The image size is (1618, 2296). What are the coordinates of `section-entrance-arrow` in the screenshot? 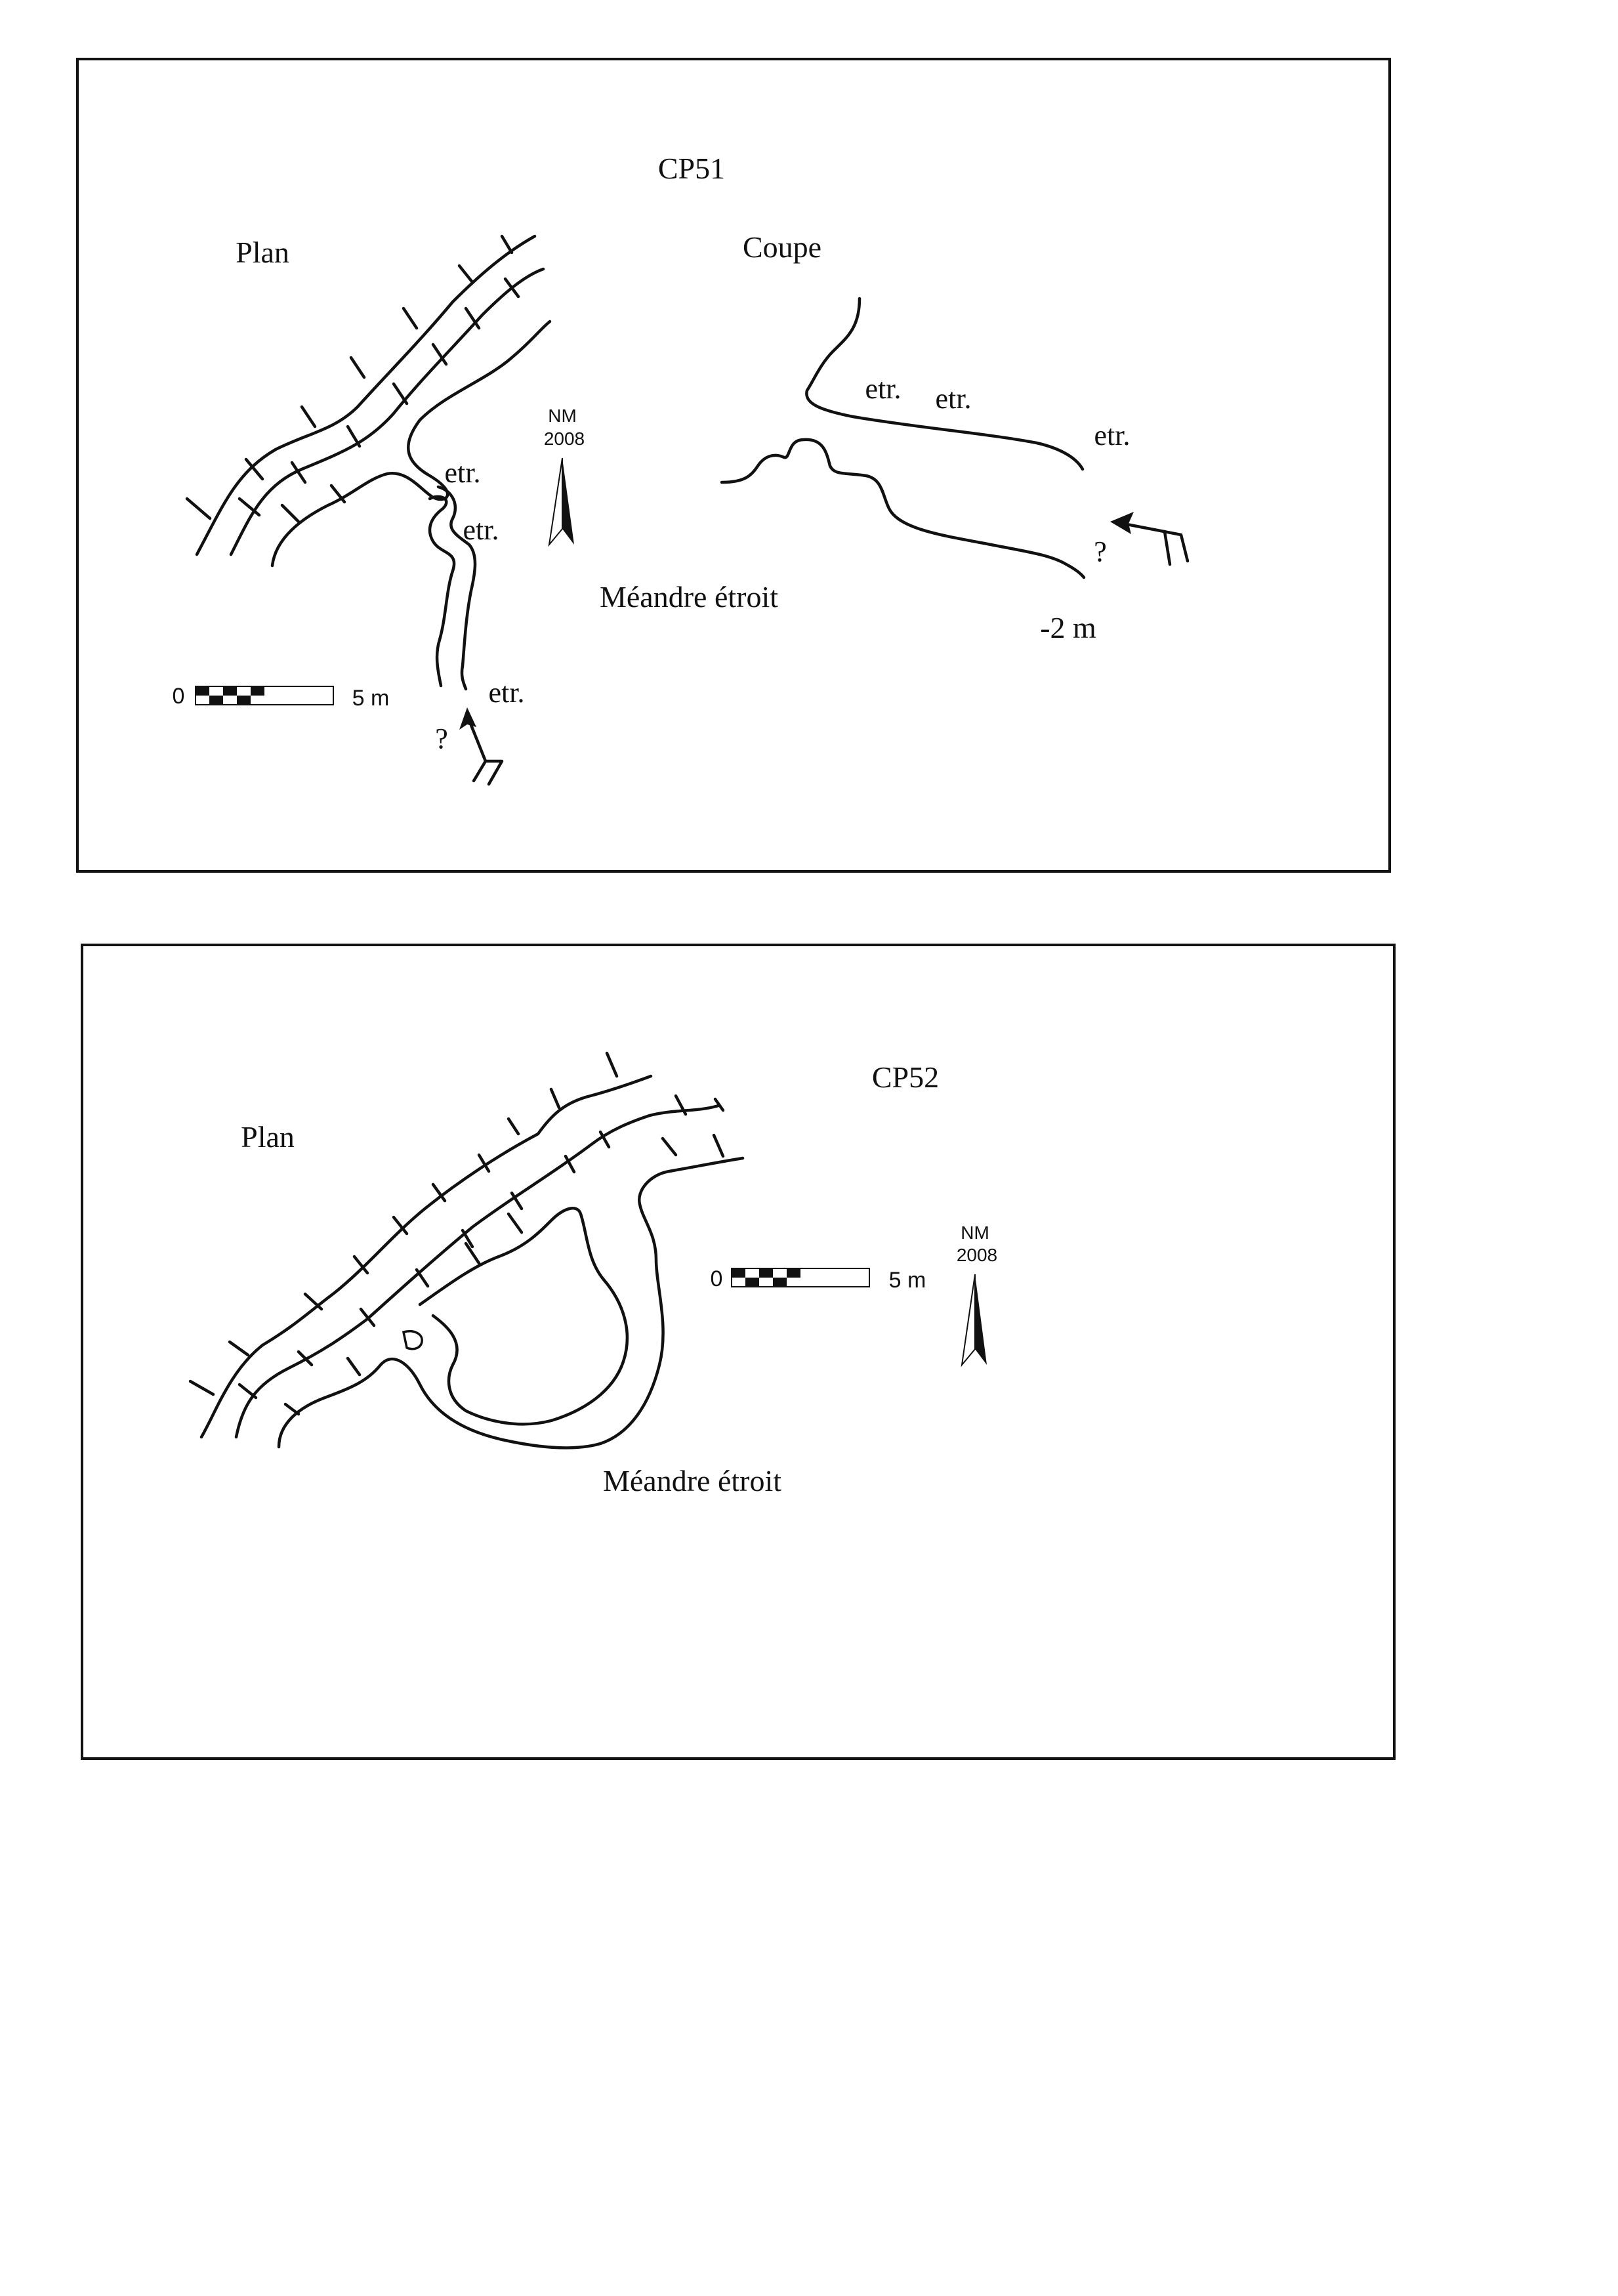 It's located at (1150, 539).